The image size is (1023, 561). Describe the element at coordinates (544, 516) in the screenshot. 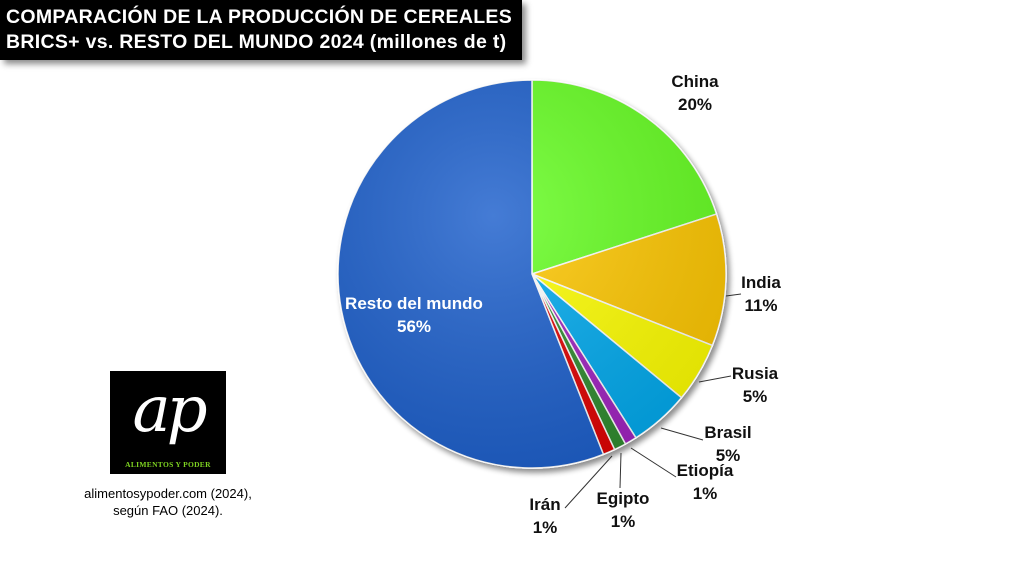

I see `slice-label-iran: Irán 1%` at that location.